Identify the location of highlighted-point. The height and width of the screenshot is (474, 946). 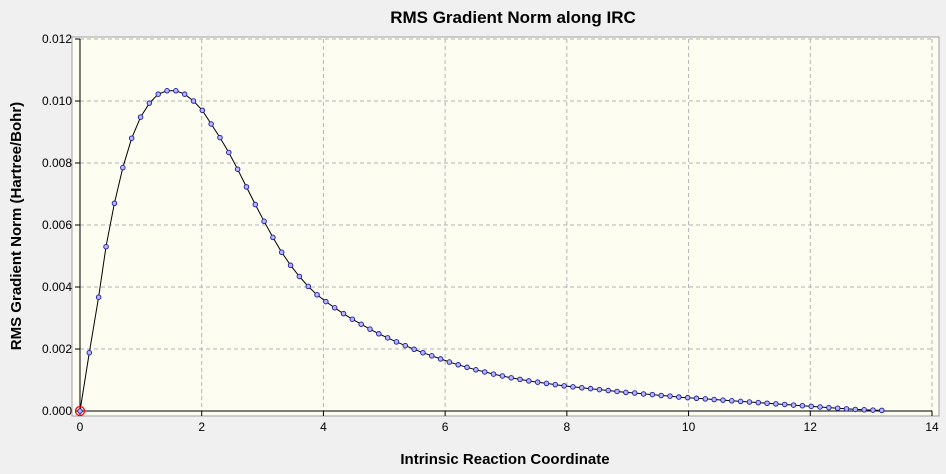
(80, 411).